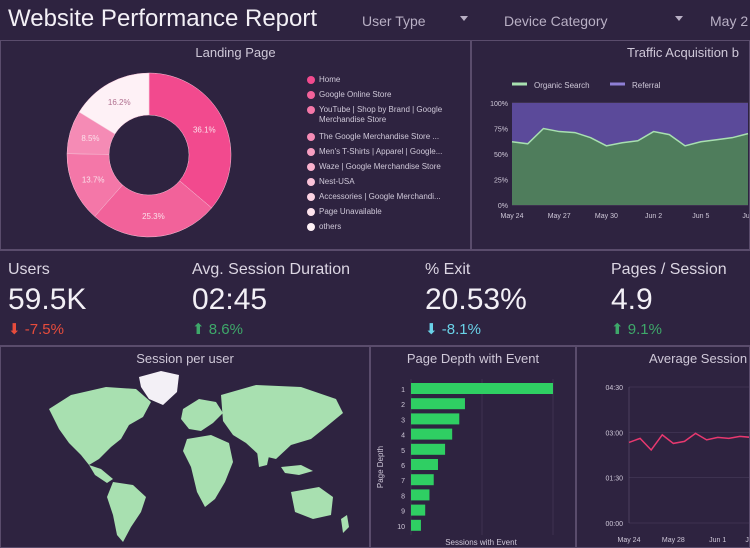  Describe the element at coordinates (29, 269) in the screenshot. I see `kpi-users-label: Users` at that location.